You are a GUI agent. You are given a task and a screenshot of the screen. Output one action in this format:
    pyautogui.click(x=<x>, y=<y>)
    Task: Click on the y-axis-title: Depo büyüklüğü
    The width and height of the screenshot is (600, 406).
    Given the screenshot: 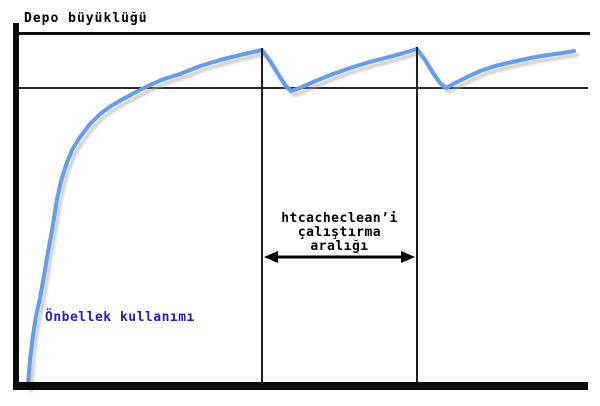 What is the action you would take?
    pyautogui.click(x=86, y=18)
    